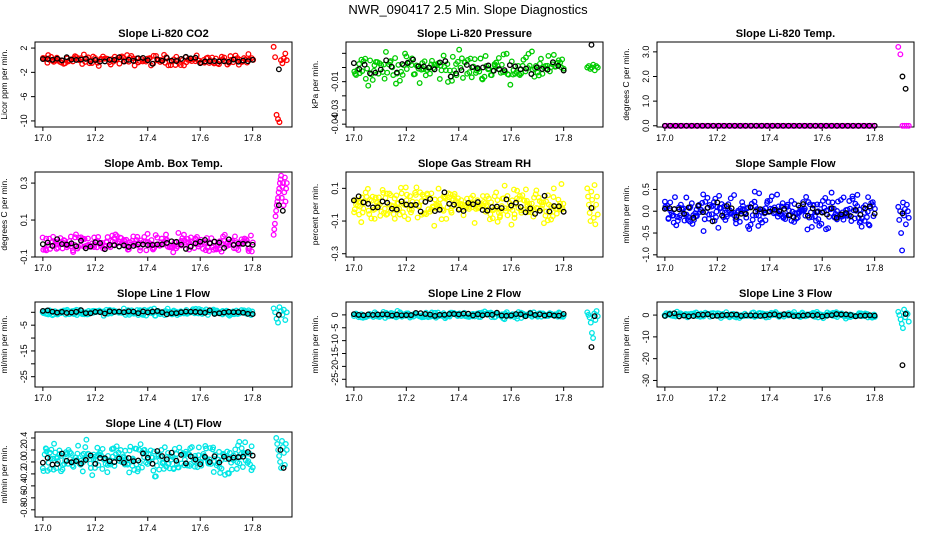  Describe the element at coordinates (24, 48) in the screenshot. I see `panel-1-ytick-label: 2` at that location.